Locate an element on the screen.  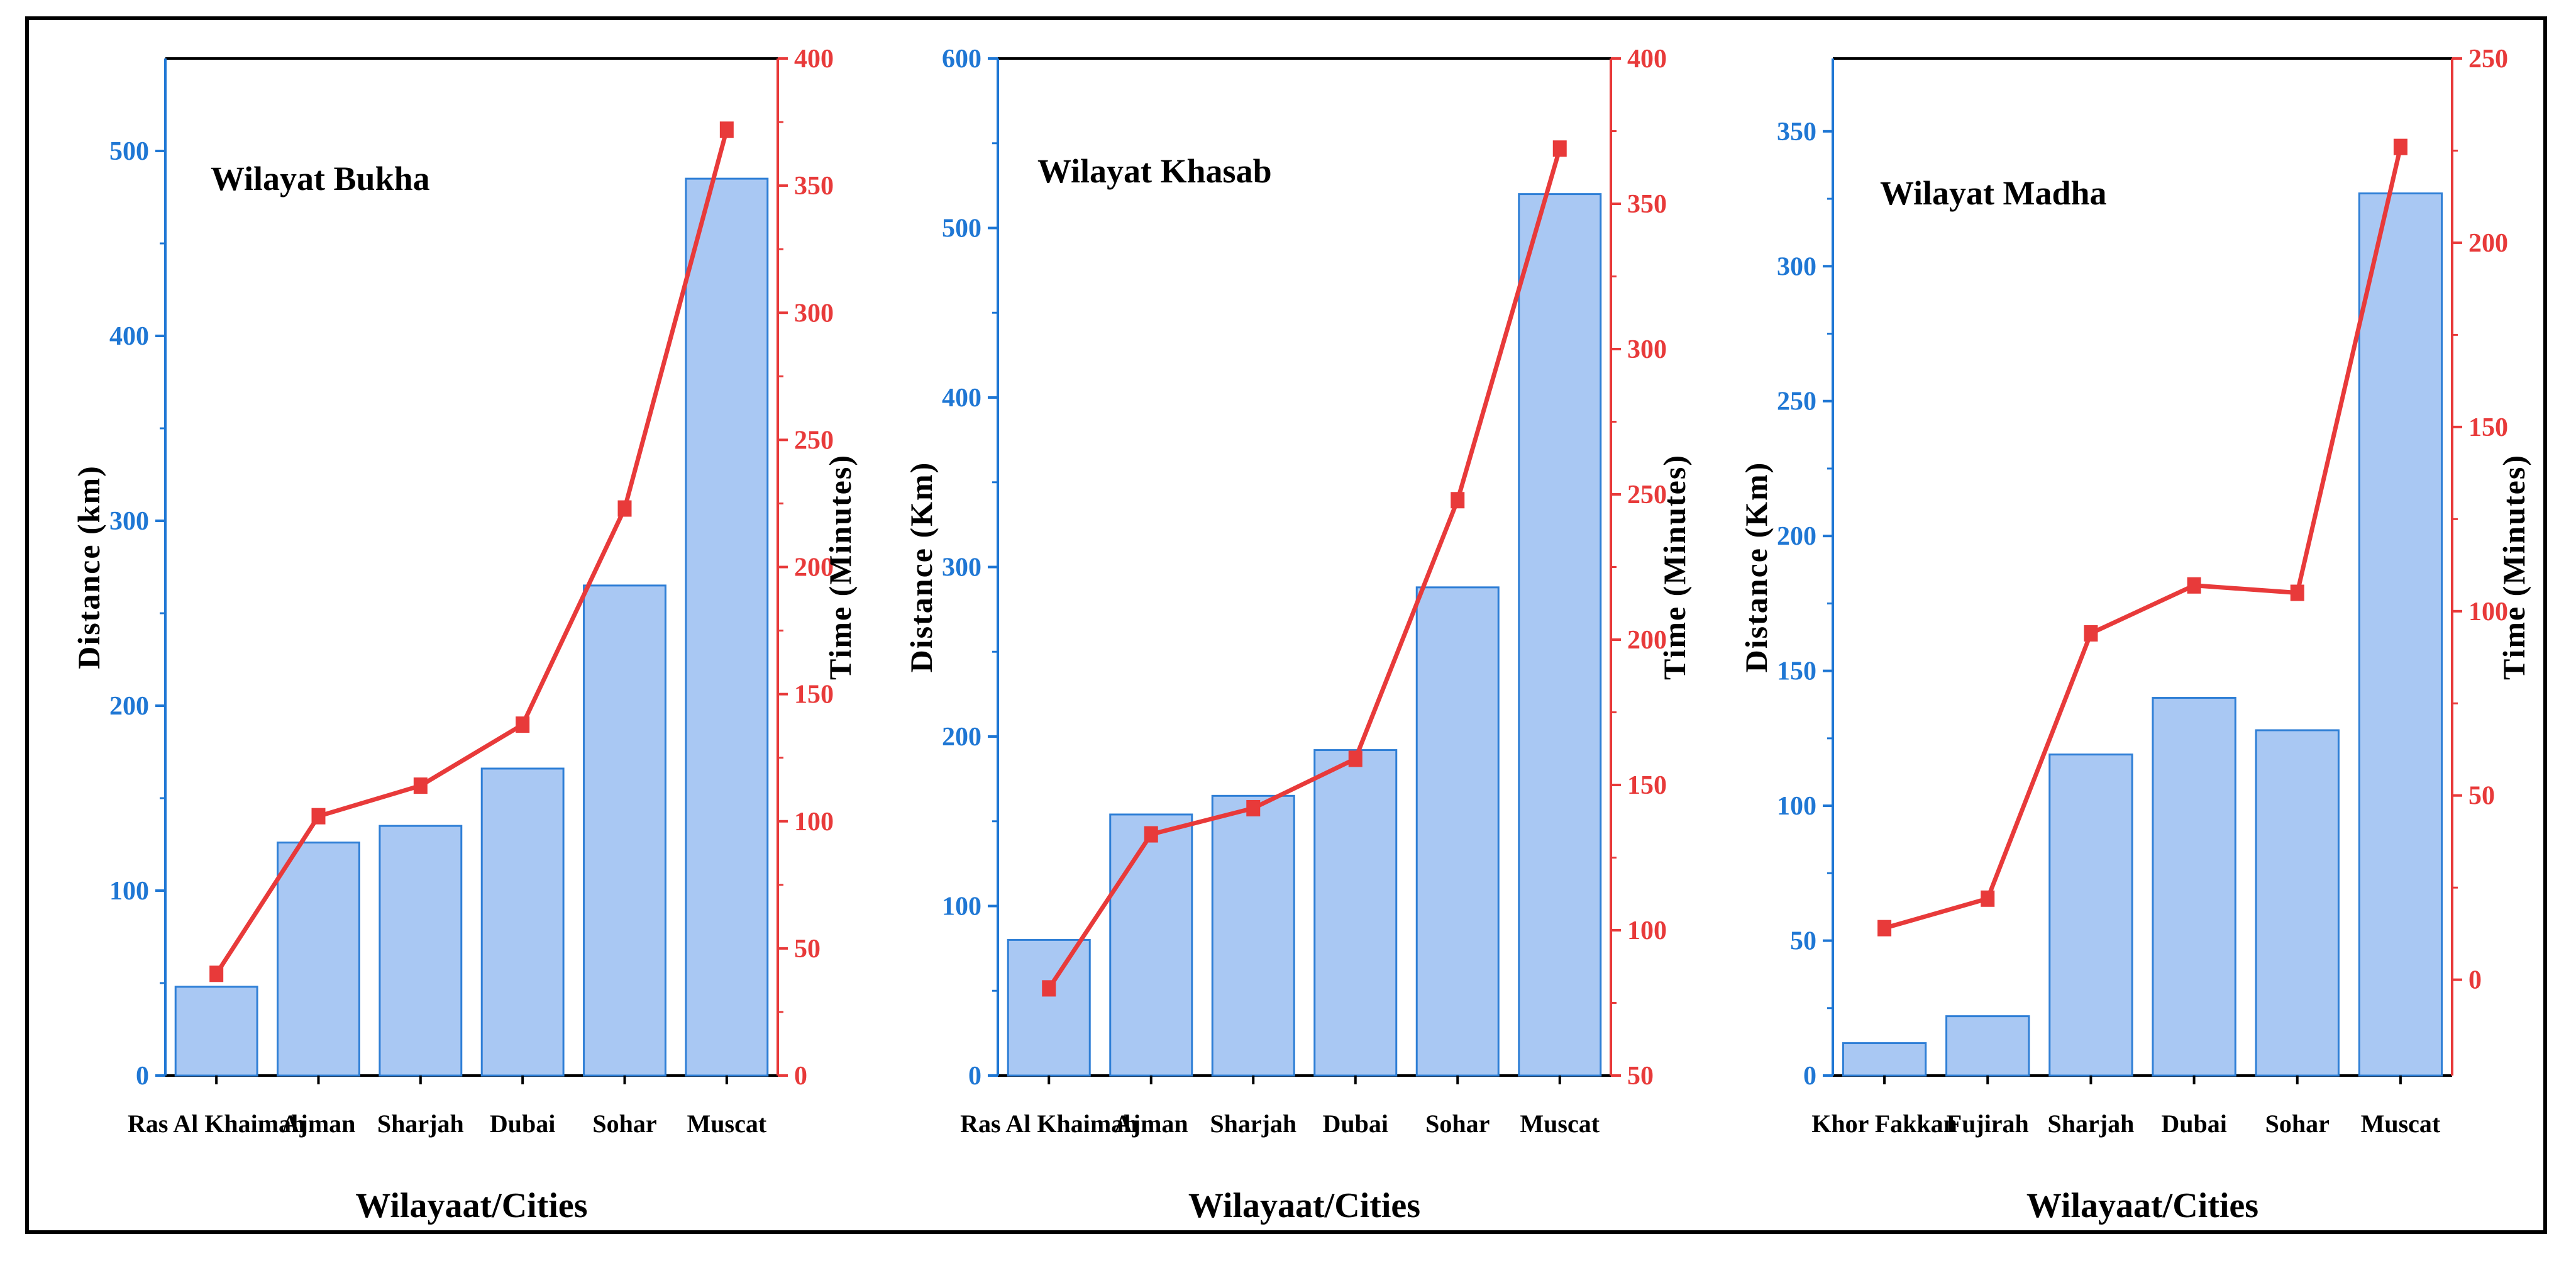
x-tick-label: Fujirah is located at coordinates (1988, 1124).